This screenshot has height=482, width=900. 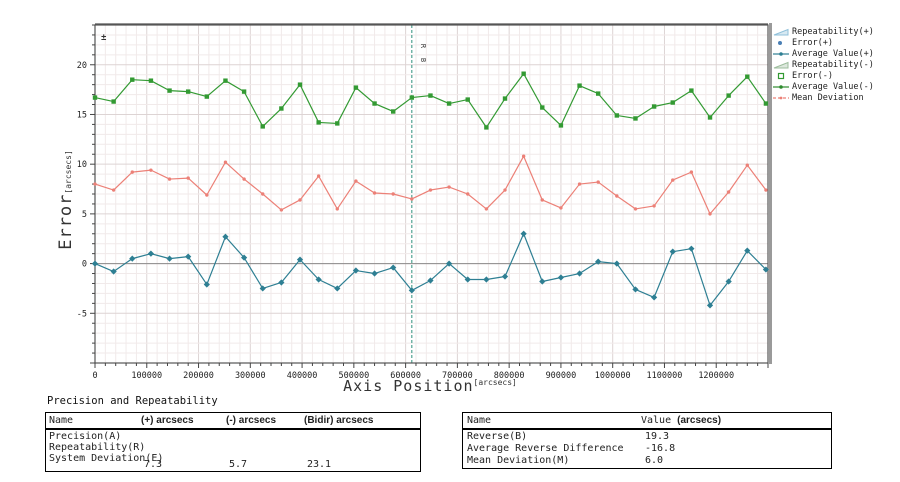 I want to click on column-header-plus: (+) arcsecs, so click(x=167, y=420).